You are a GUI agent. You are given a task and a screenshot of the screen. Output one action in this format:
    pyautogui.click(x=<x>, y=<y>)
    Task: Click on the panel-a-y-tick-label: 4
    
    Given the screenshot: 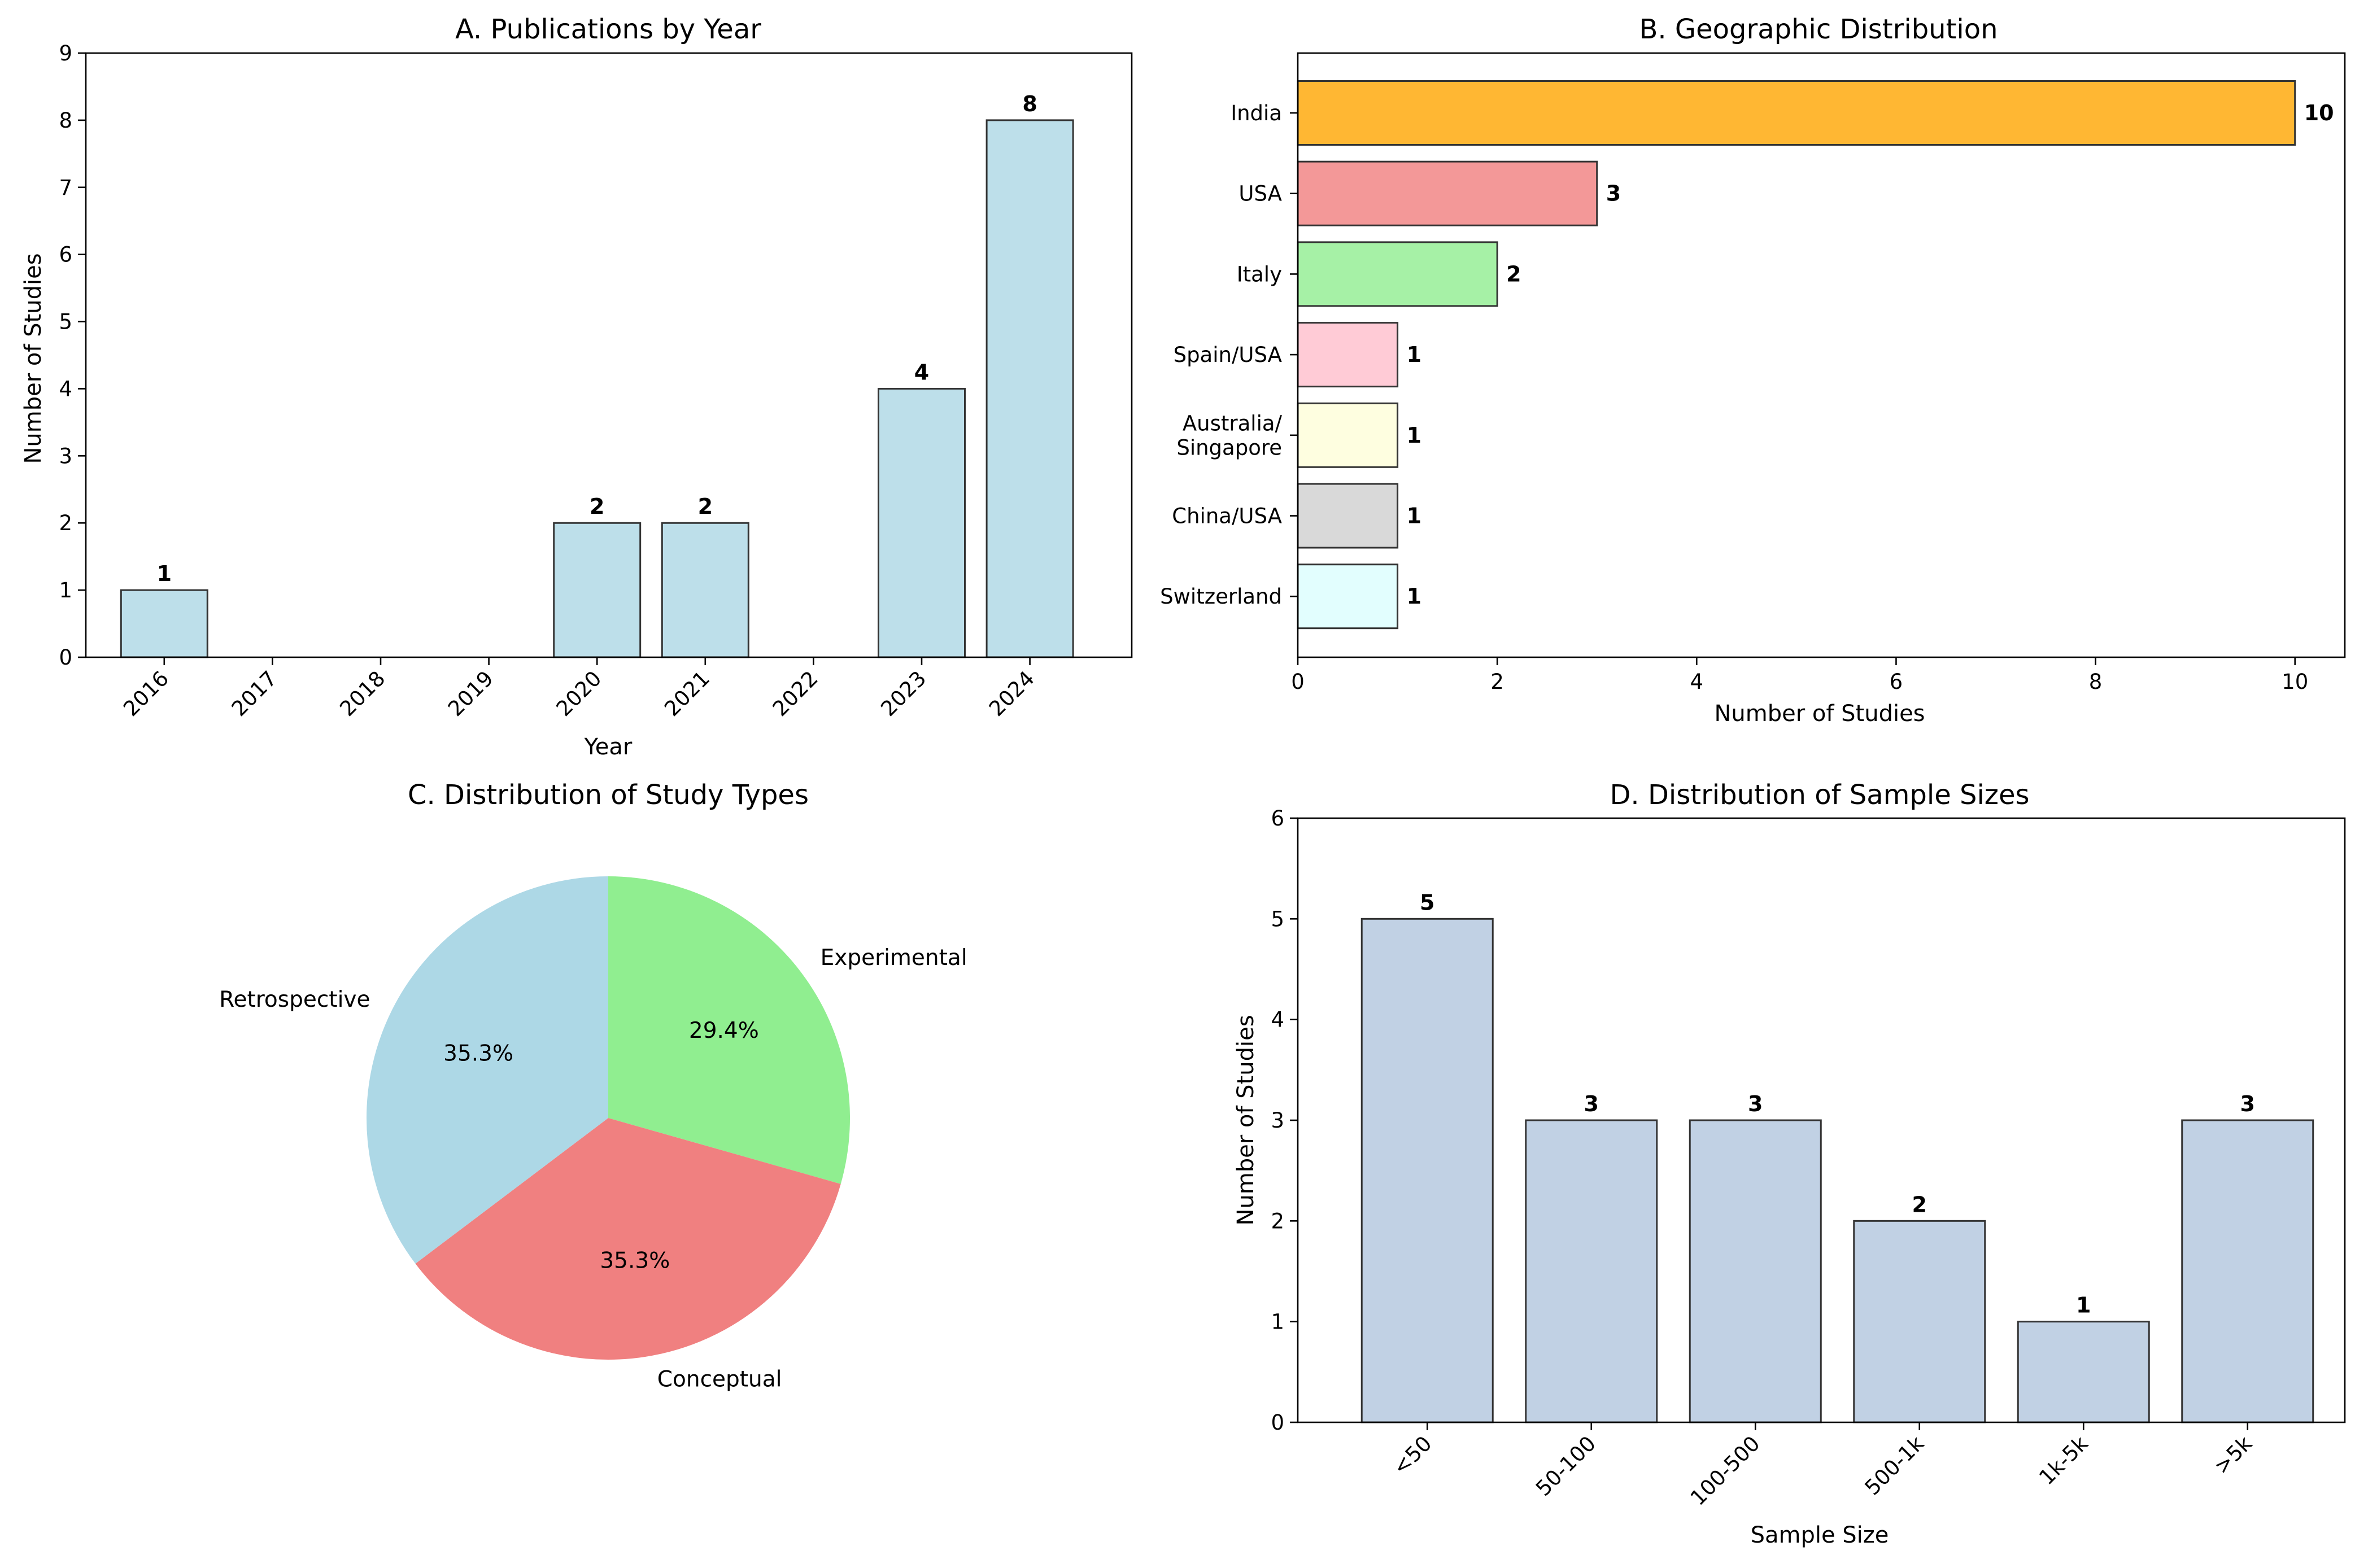 What is the action you would take?
    pyautogui.click(x=65, y=389)
    